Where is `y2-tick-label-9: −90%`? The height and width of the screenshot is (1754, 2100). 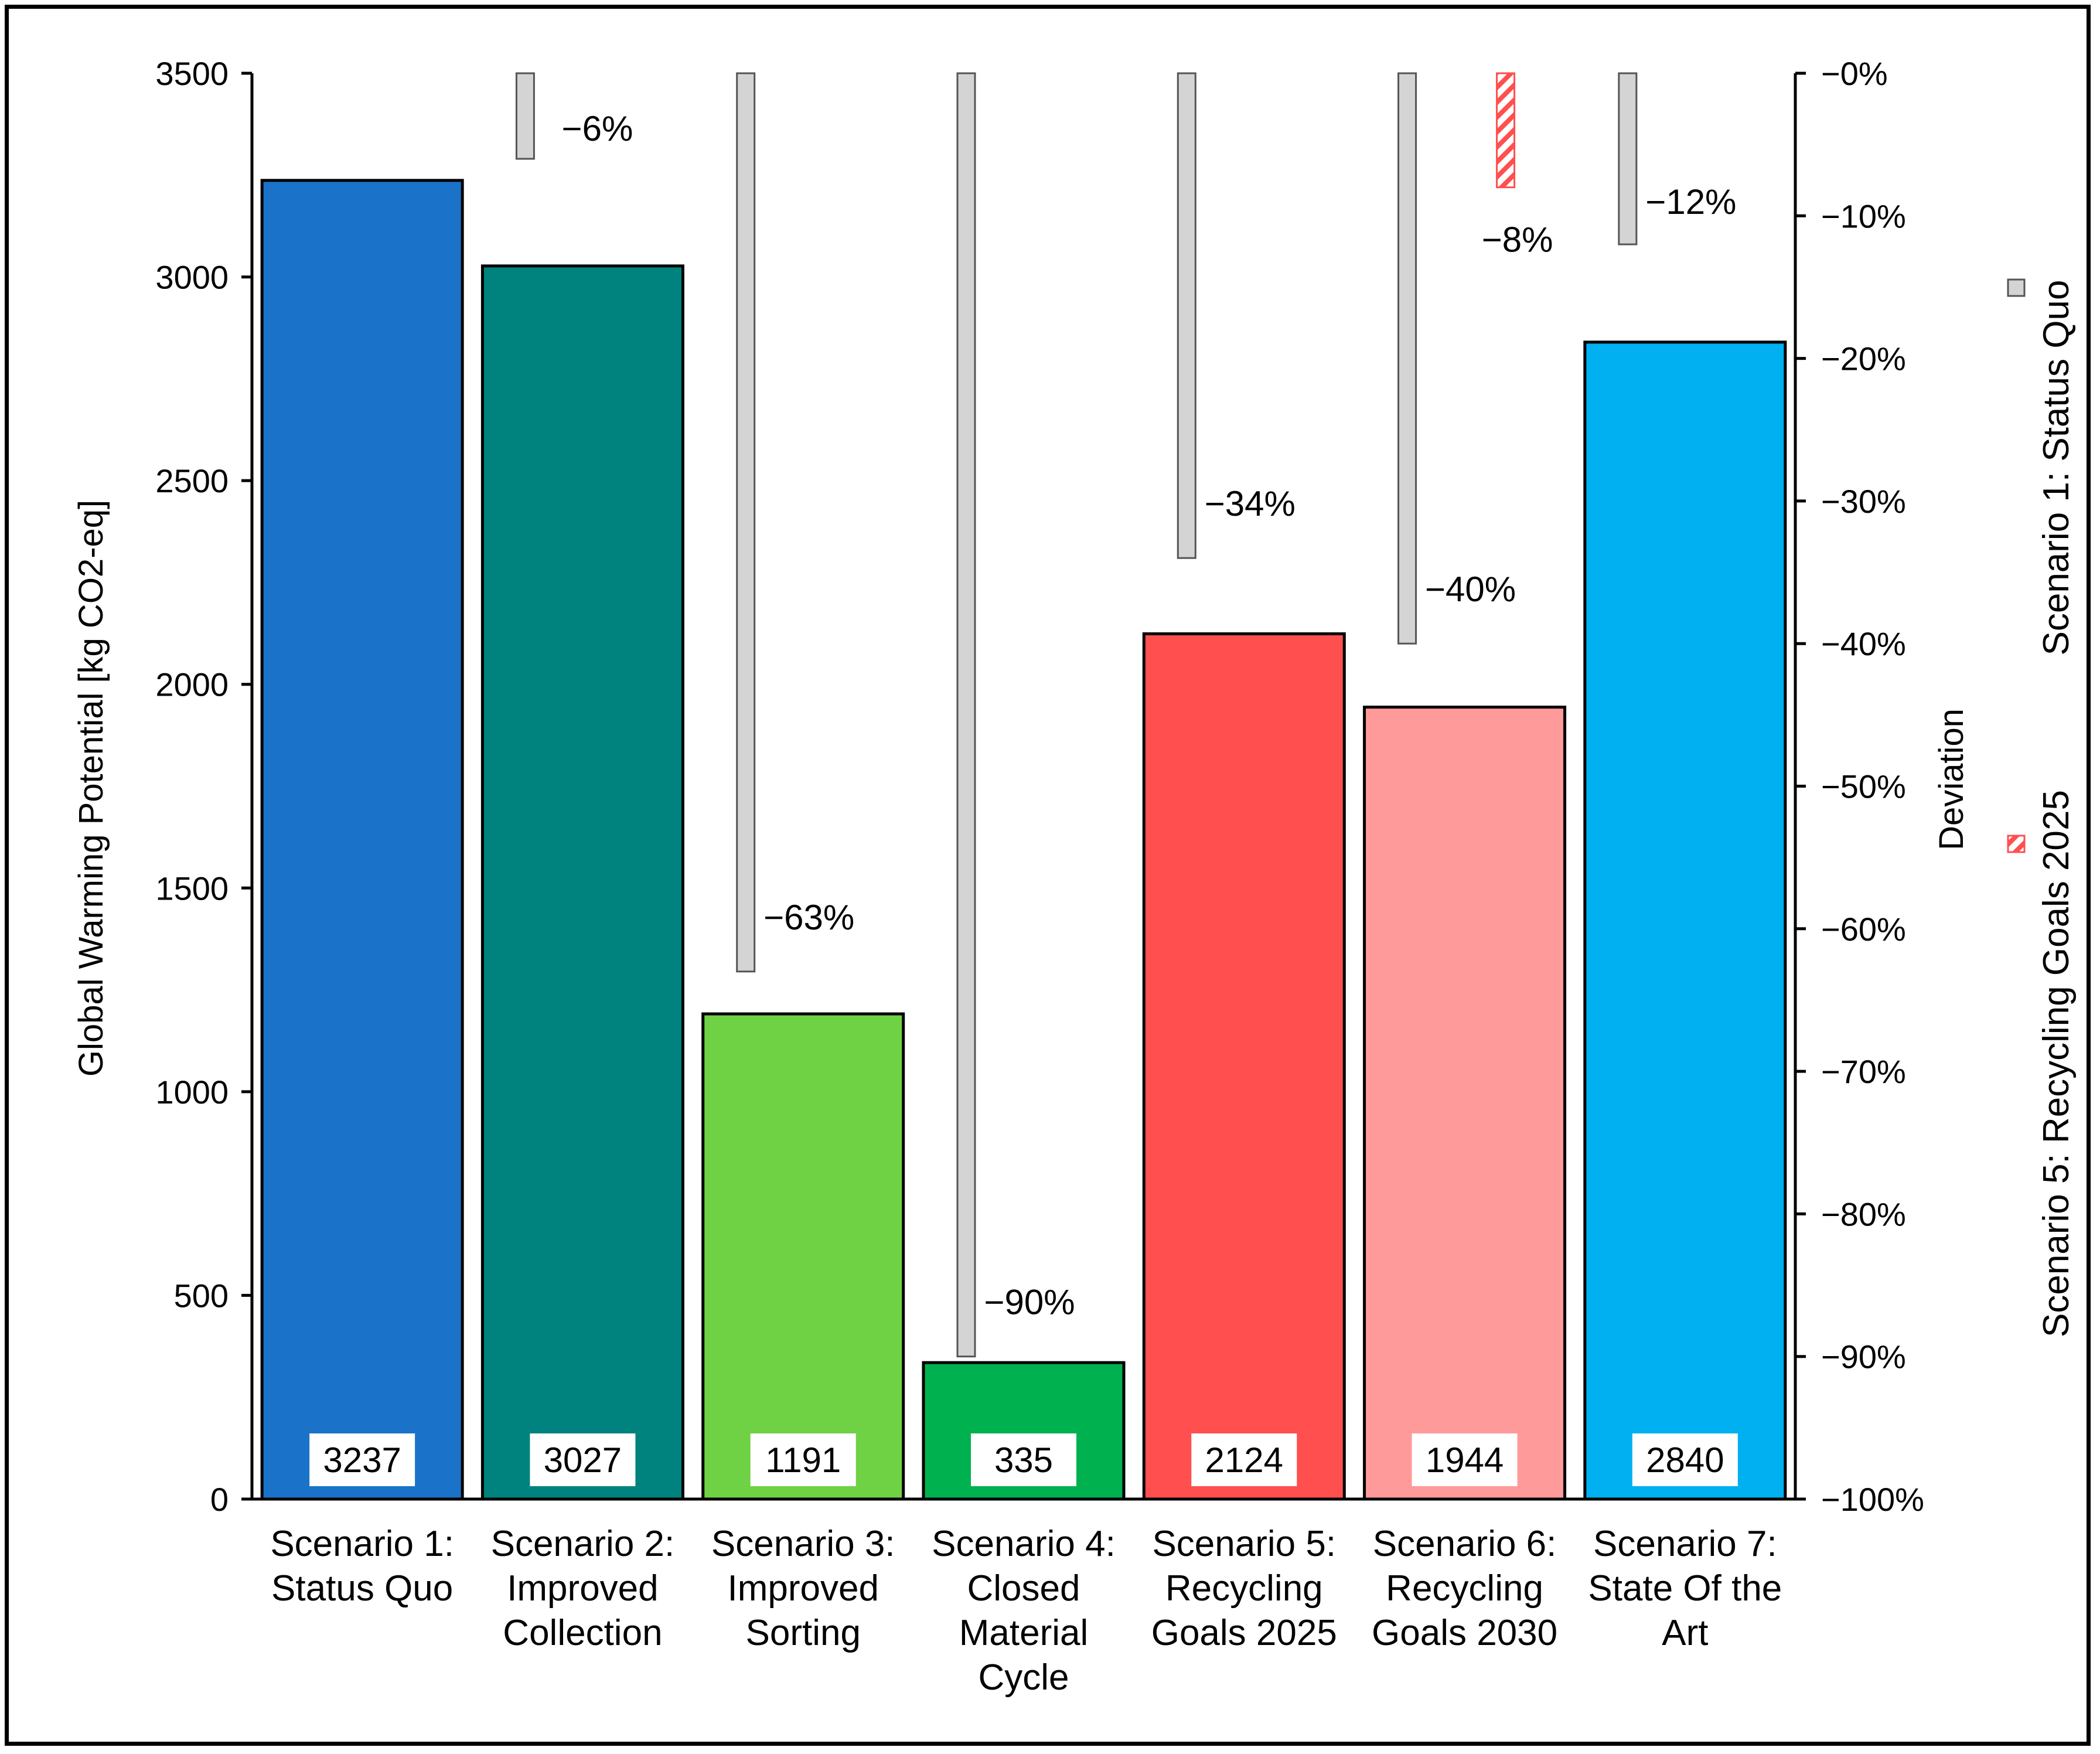 y2-tick-label-9: −90% is located at coordinates (1863, 1357).